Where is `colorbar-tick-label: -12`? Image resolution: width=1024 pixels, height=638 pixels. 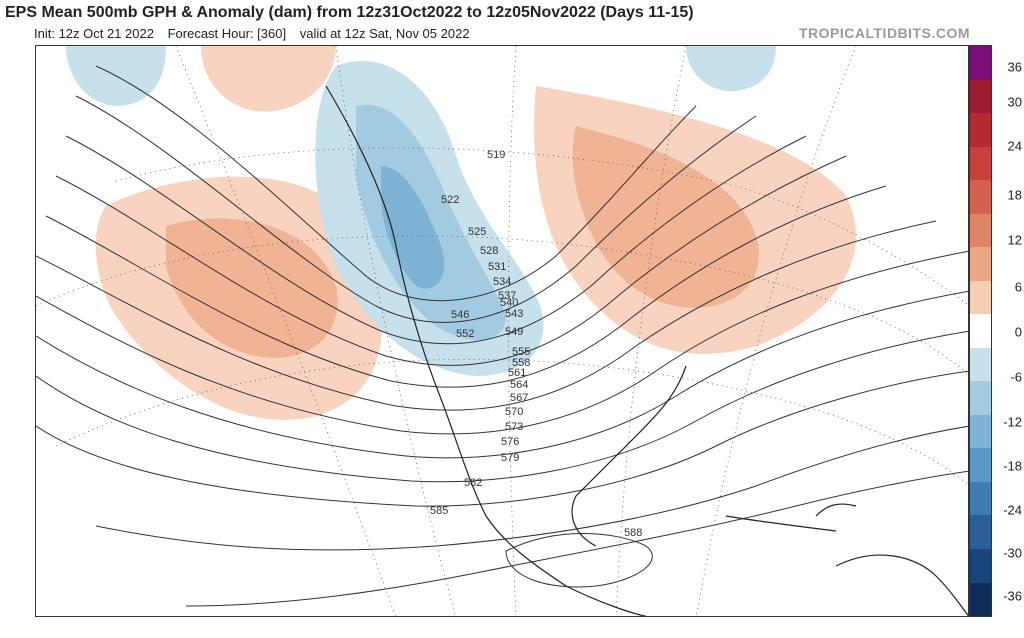
colorbar-tick-label: -12 is located at coordinates (1012, 422).